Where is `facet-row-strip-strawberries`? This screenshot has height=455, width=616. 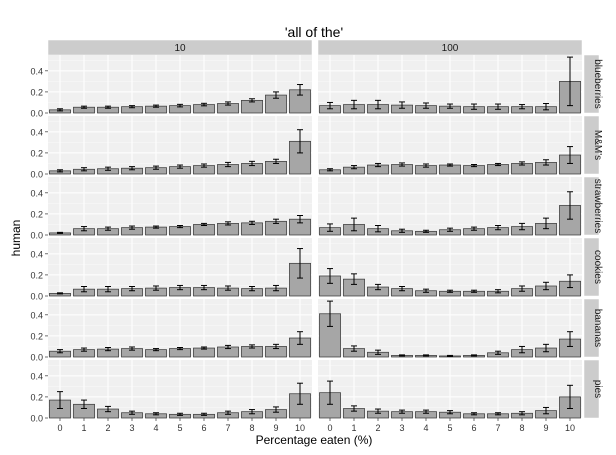 facet-row-strip-strawberries is located at coordinates (591, 206).